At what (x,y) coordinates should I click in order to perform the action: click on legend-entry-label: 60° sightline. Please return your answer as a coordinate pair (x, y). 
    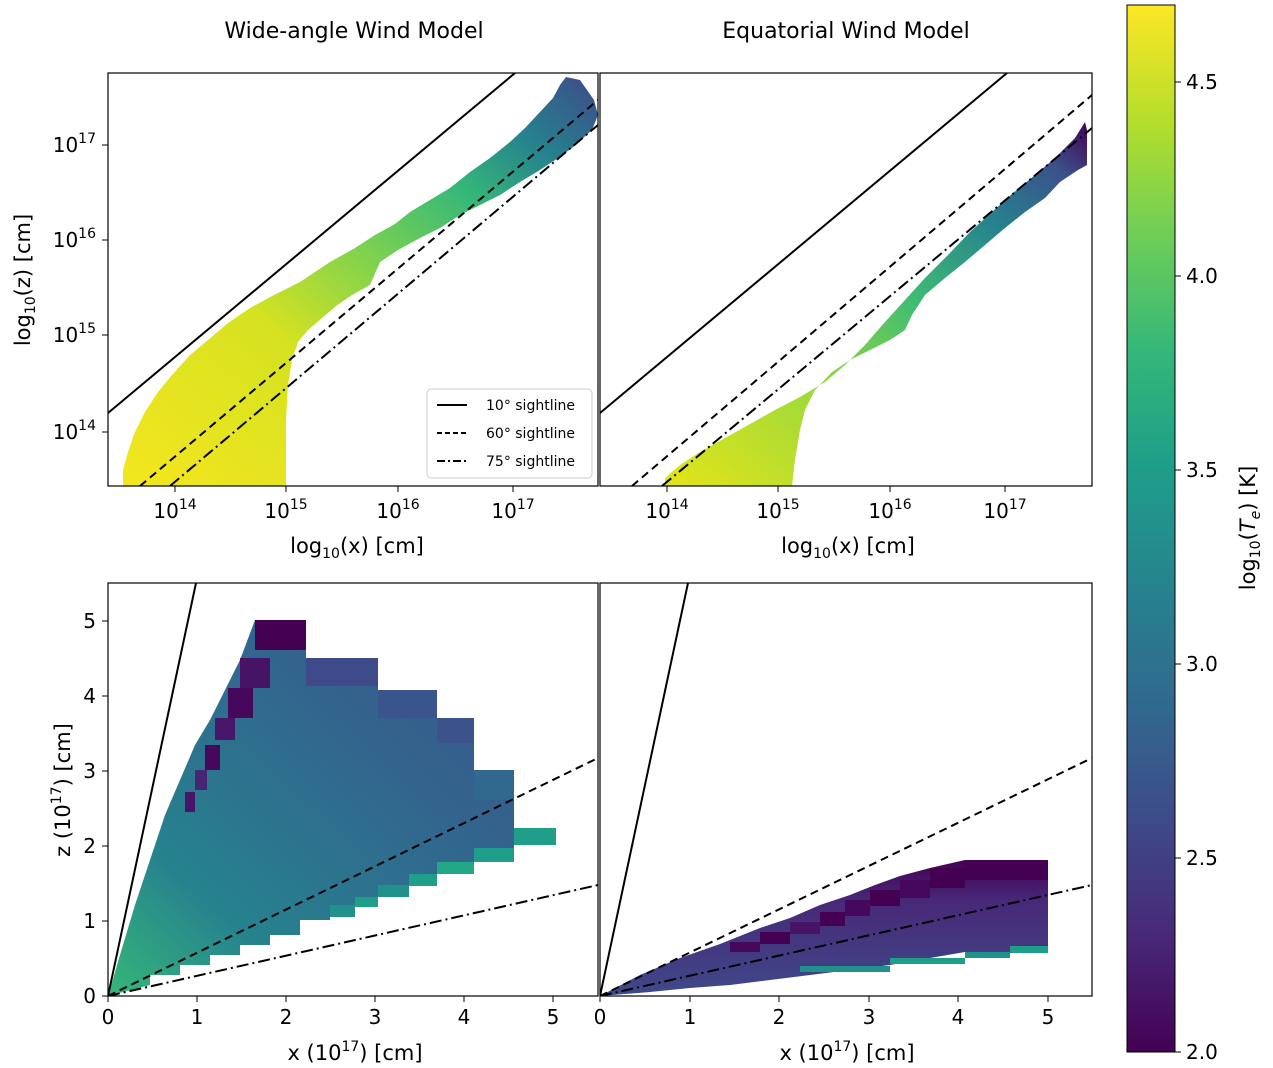
    Looking at the image, I should click on (530, 434).